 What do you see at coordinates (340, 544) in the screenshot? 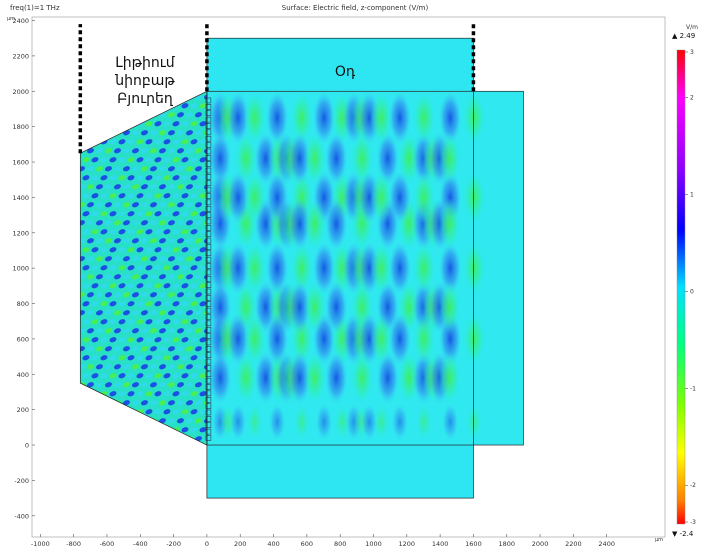
I see `x-tick-label: 800` at bounding box center [340, 544].